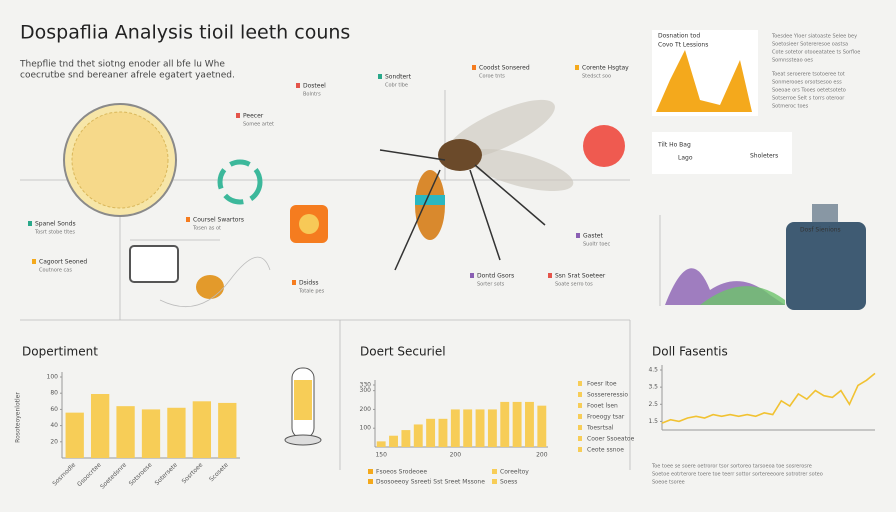 This screenshot has height=512, width=896. Describe the element at coordinates (120, 160) in the screenshot. I see `petri-dish` at that location.